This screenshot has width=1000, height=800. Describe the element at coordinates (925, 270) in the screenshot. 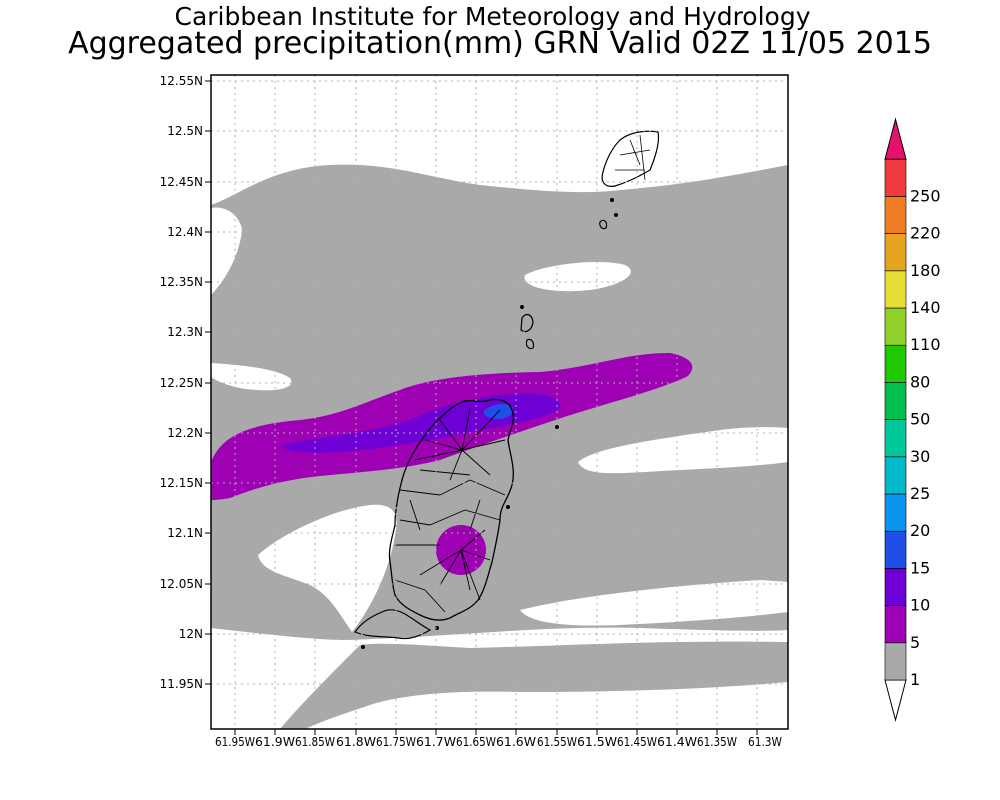

I see `colorbar-label: 180` at that location.